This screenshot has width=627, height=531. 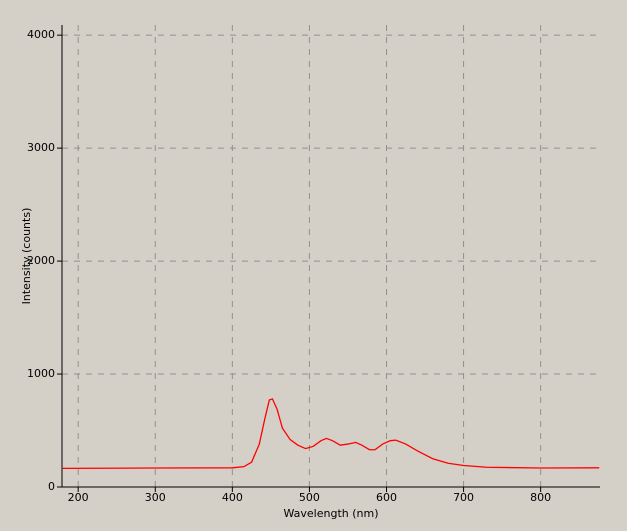 What do you see at coordinates (41, 34) in the screenshot?
I see `y-tick-label: 4000` at bounding box center [41, 34].